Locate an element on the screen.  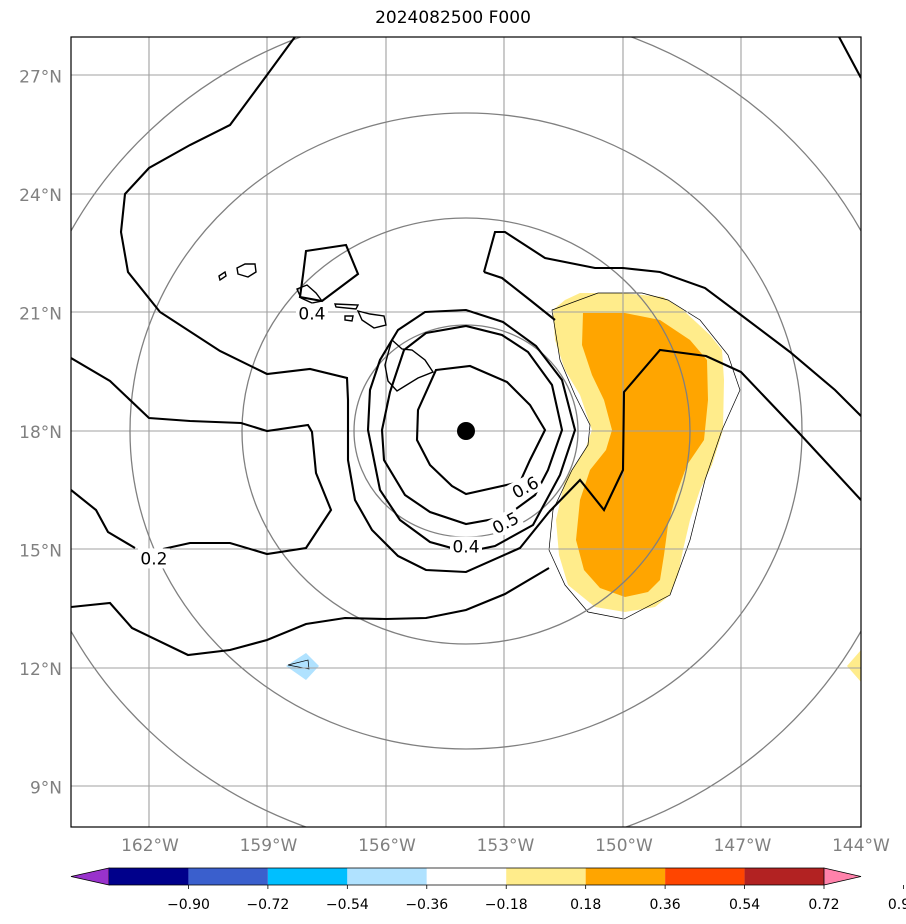
x-tick-labels: 162°W 159°W 156°W 153°W 150°W 147°W 144°W is located at coordinates (505, 846).